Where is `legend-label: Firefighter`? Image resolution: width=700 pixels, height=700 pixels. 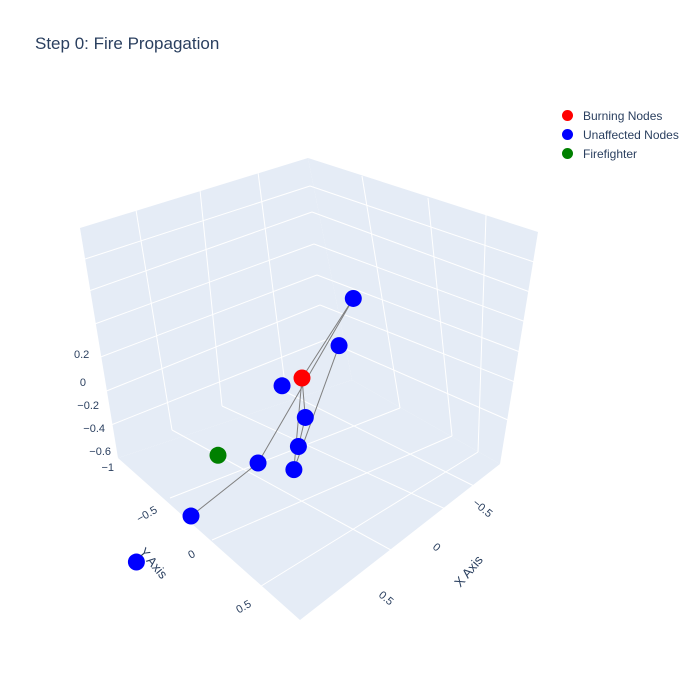 legend-label: Firefighter is located at coordinates (610, 153).